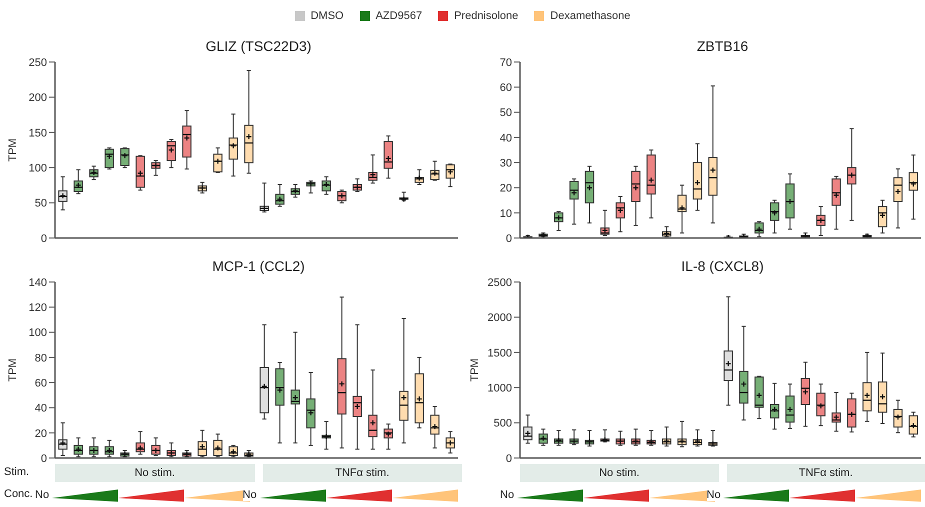 The image size is (925, 507). Describe the element at coordinates (17, 472) in the screenshot. I see `text: Stim.` at that location.